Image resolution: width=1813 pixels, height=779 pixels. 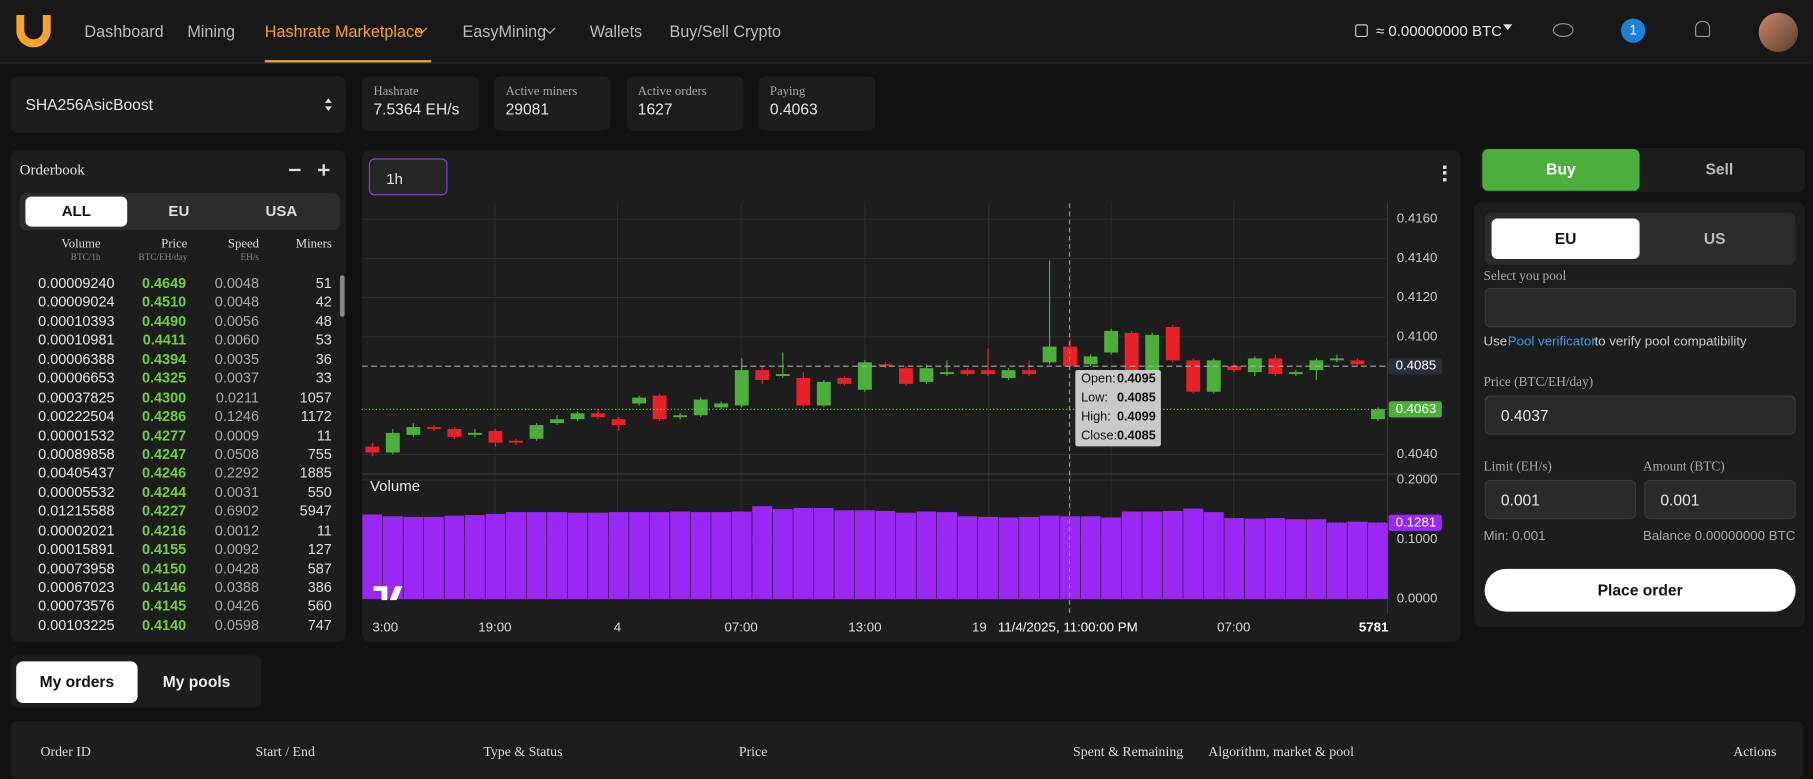 What do you see at coordinates (86, 257) in the screenshot?
I see `column-unit: BTC/1h` at bounding box center [86, 257].